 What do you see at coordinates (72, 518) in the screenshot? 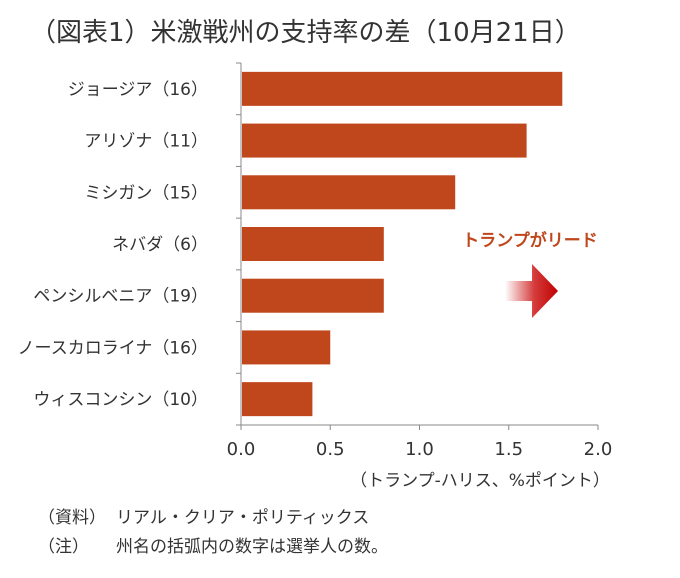
I see `source-note-head: （資料）` at bounding box center [72, 518].